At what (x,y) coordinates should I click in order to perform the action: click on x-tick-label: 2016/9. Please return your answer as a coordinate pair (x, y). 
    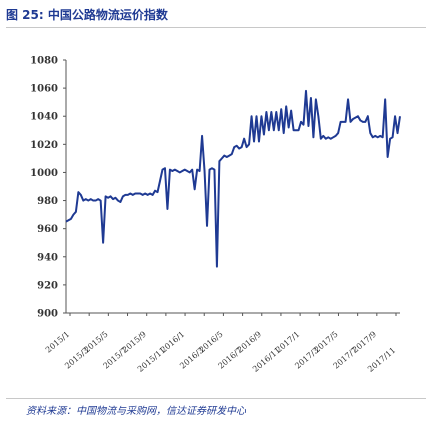
    Looking at the image, I should click on (249, 342).